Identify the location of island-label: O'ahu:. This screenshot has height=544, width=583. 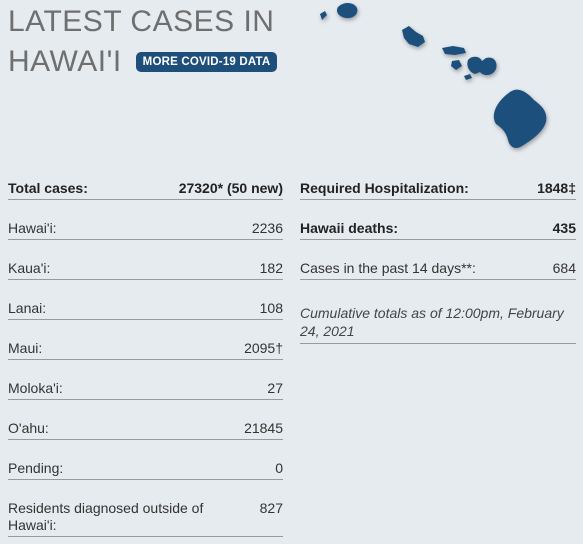
(28, 428).